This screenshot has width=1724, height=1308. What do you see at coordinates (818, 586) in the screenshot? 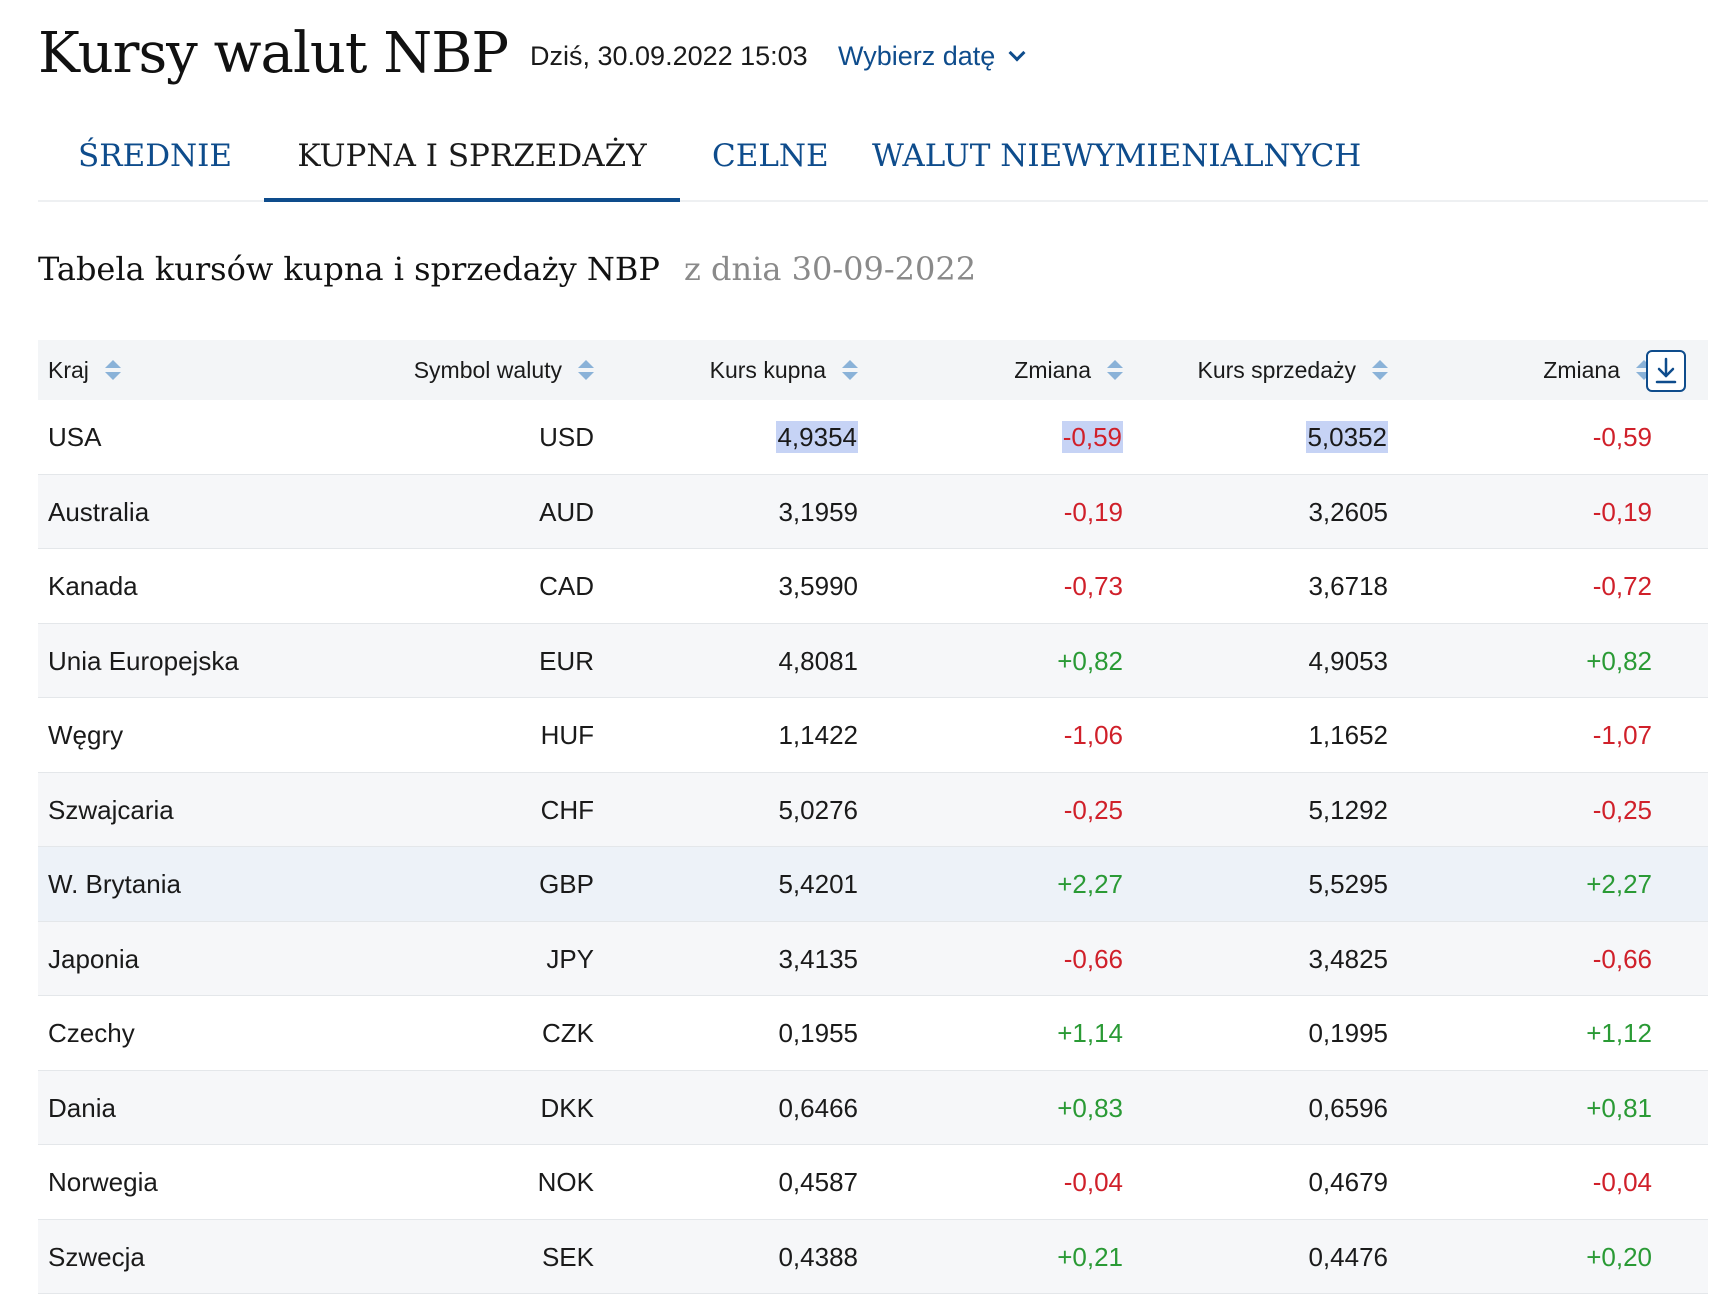
I see `buy-rate-cell-value: 3,5990` at bounding box center [818, 586].